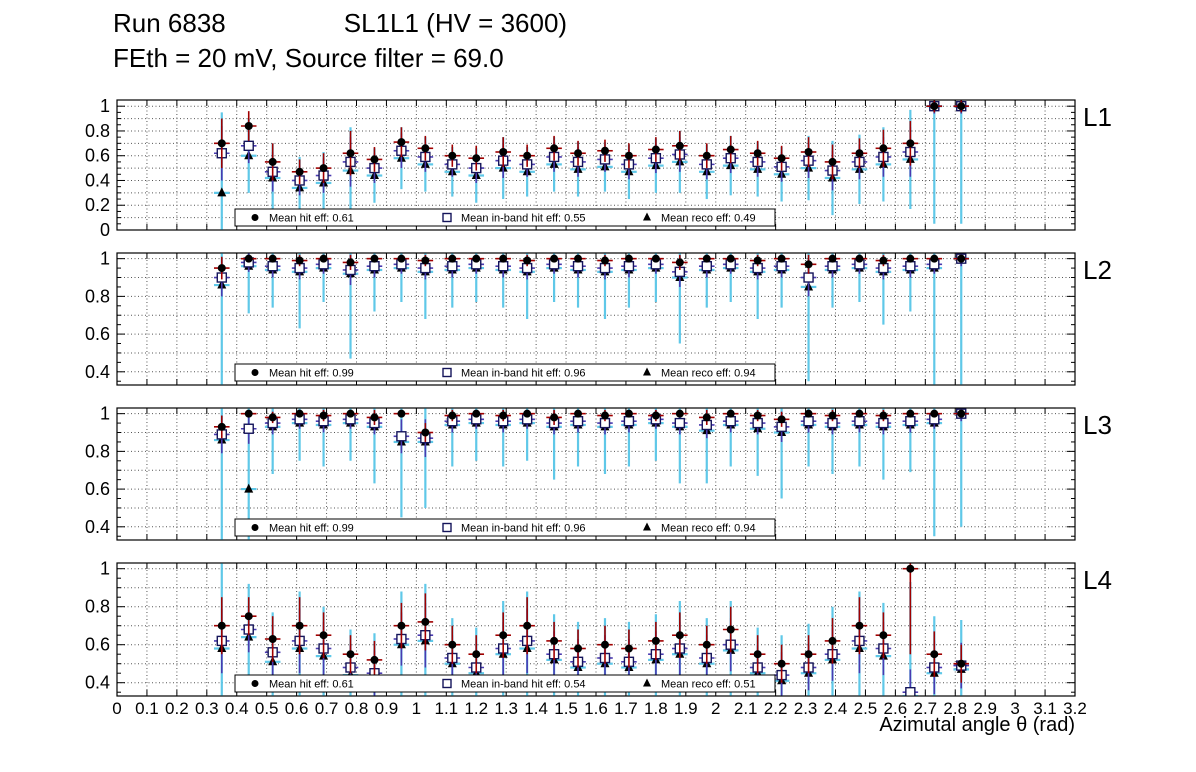  Describe the element at coordinates (626, 708) in the screenshot. I see `svg-text: 1.7` at that location.